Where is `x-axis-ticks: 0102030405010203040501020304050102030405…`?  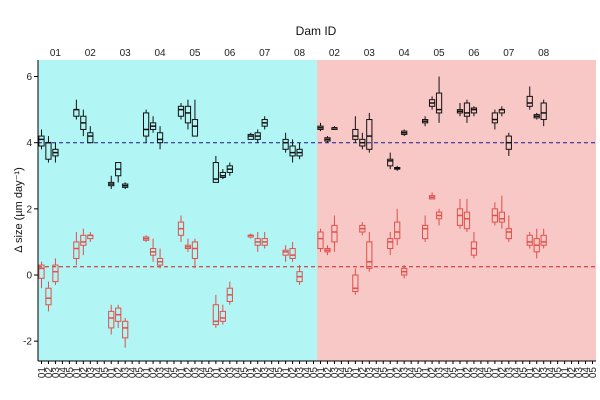
x-axis-ticks: 0102030405010203040501020304050102030405… is located at coordinates (318, 369).